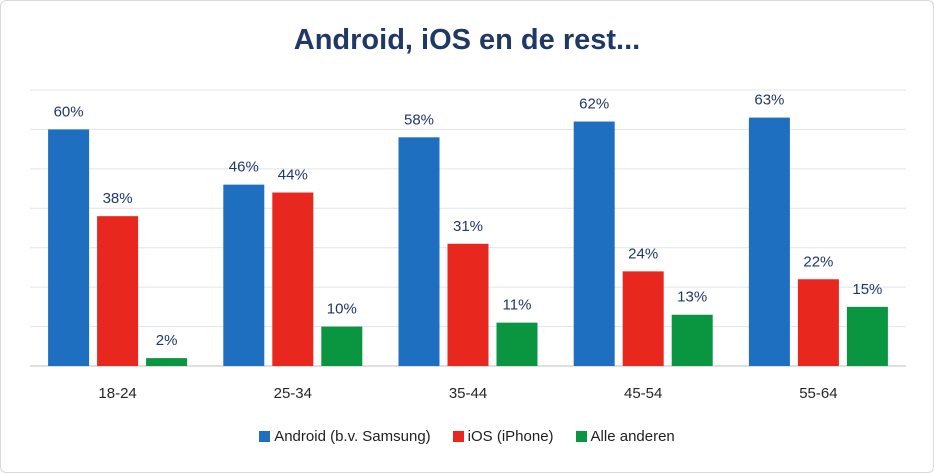  I want to click on legend-item-android: Android (b.v. Samsung), so click(345, 436).